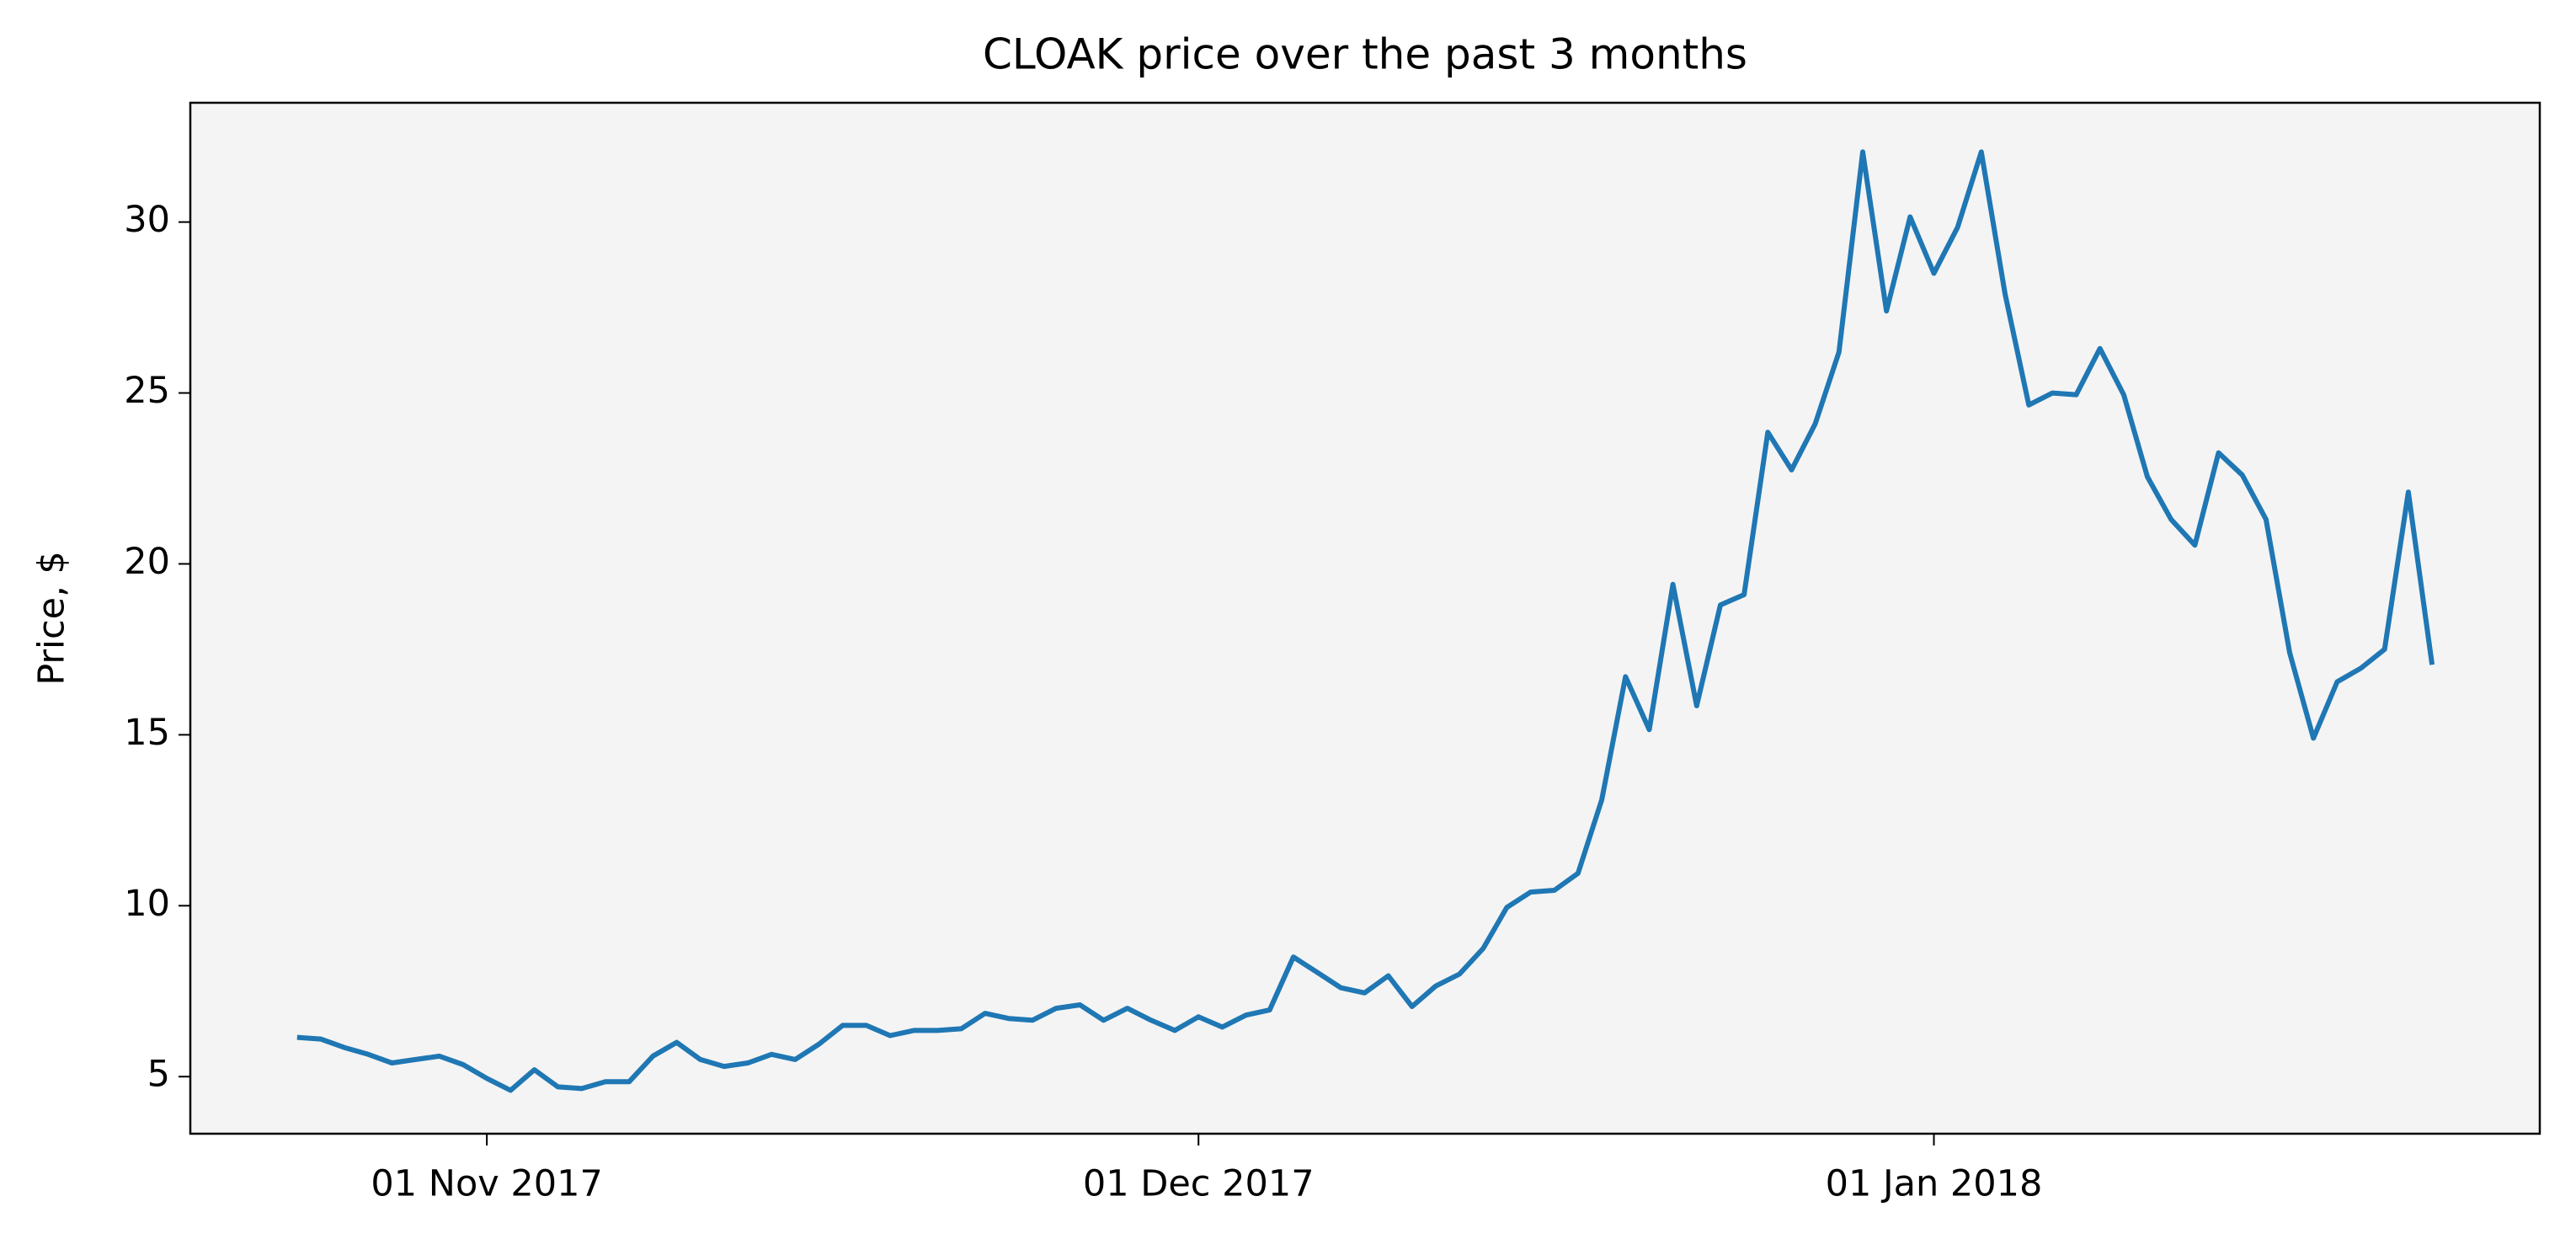 The image size is (2576, 1255). I want to click on y-tick-label: 10, so click(147, 904).